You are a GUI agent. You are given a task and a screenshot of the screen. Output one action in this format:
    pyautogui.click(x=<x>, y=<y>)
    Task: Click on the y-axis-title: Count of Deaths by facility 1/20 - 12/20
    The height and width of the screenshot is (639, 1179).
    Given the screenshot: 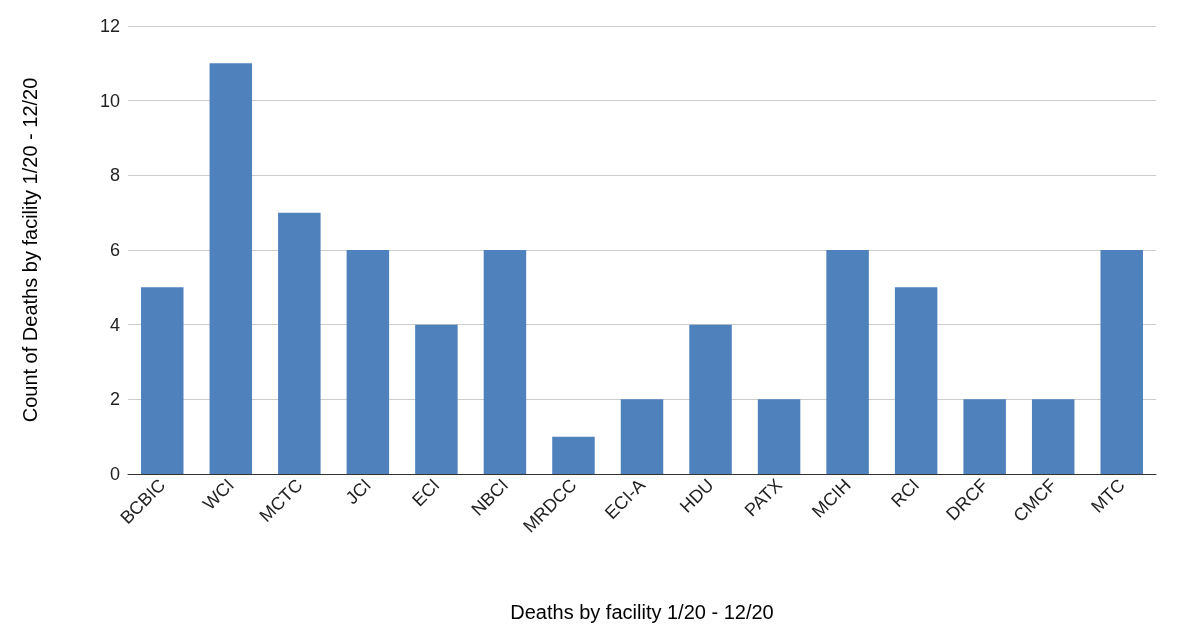 What is the action you would take?
    pyautogui.click(x=30, y=250)
    